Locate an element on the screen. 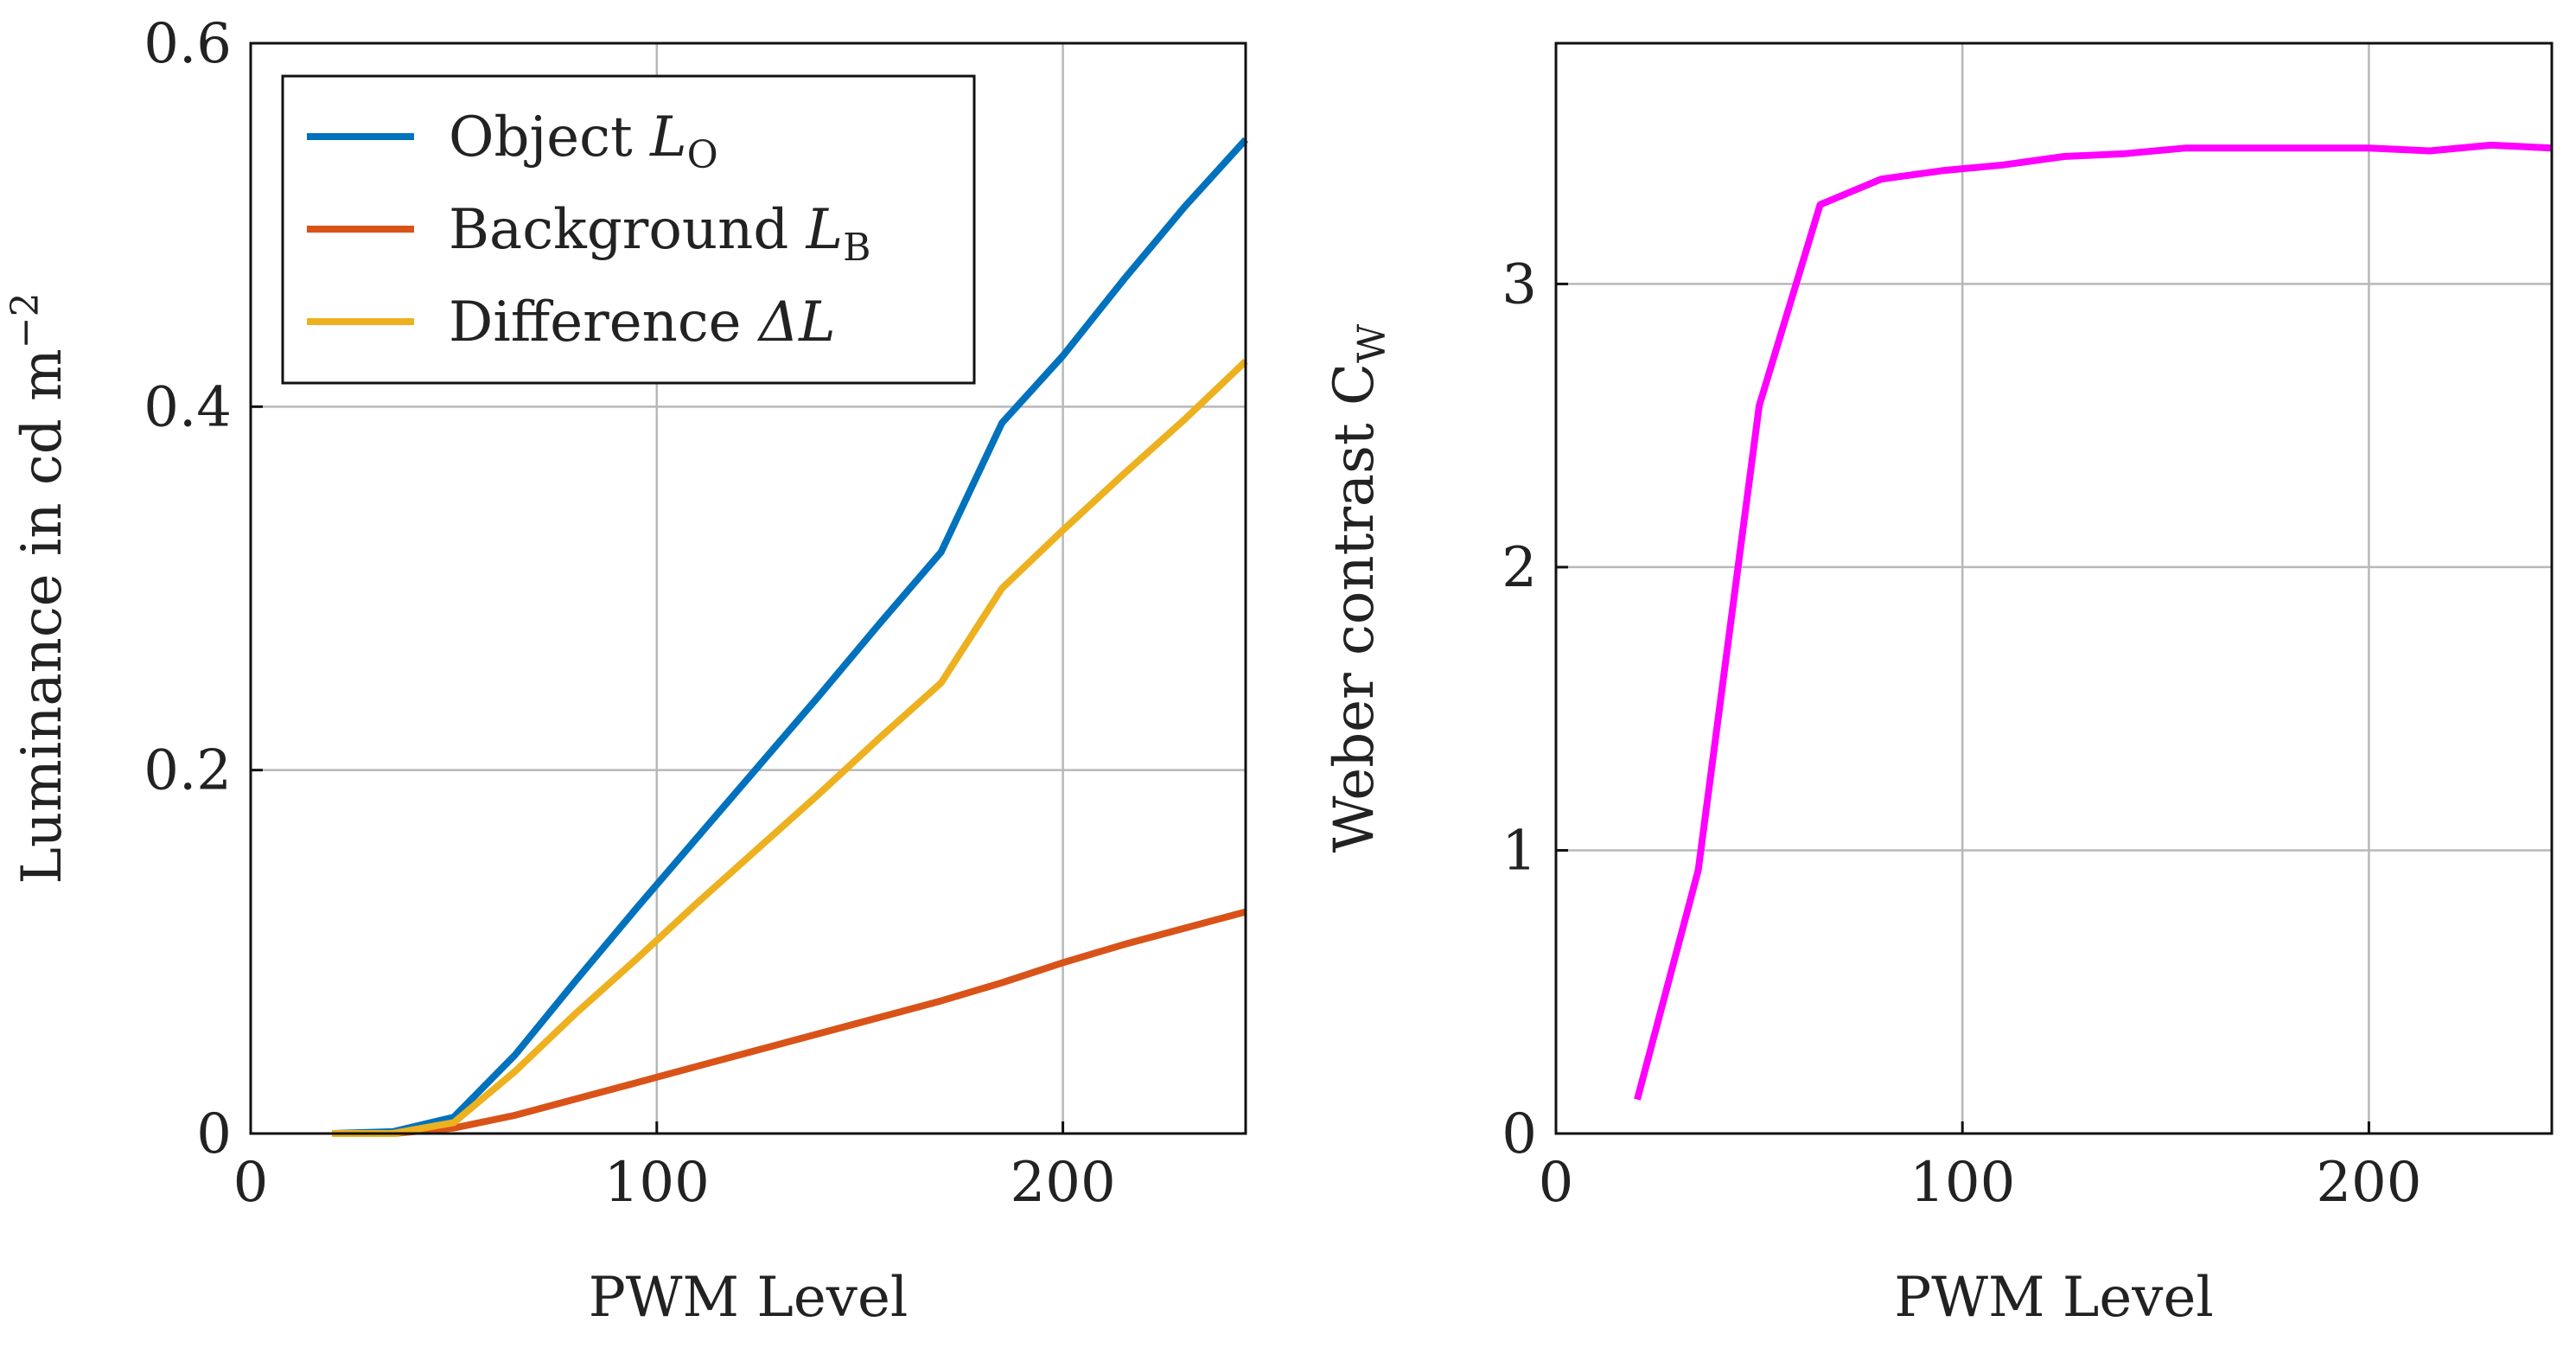 The width and height of the screenshot is (2576, 1354). y-tick-label: 1 is located at coordinates (1519, 851).